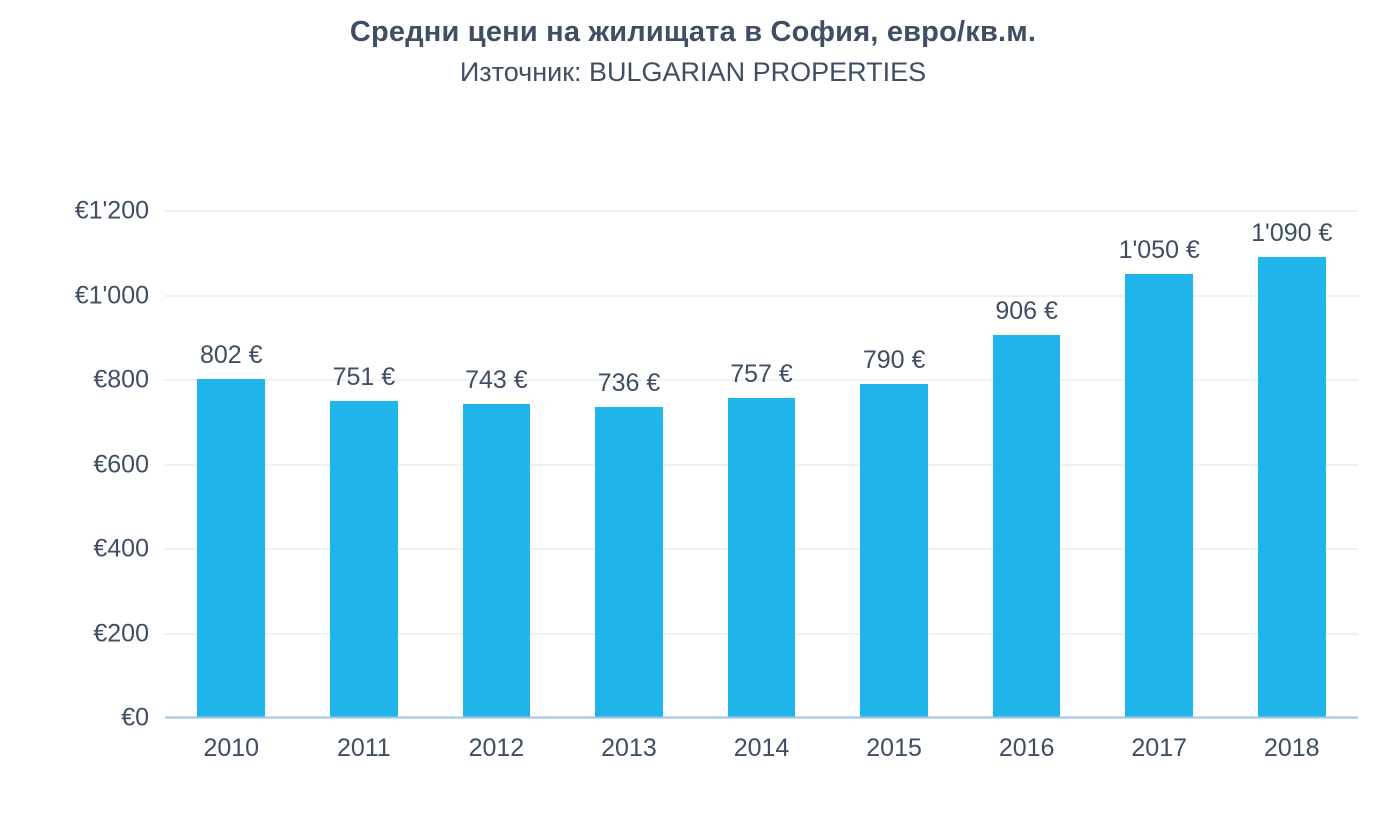  Describe the element at coordinates (894, 748) in the screenshot. I see `x-axis-label: 2015` at that location.